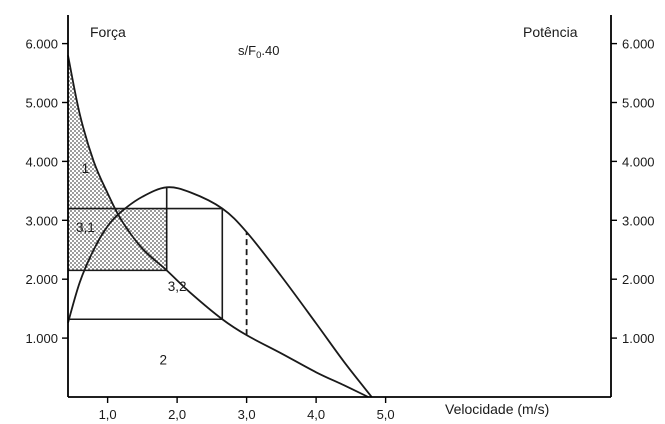  Describe the element at coordinates (108, 32) in the screenshot. I see `y-left-axis-title: Força` at that location.